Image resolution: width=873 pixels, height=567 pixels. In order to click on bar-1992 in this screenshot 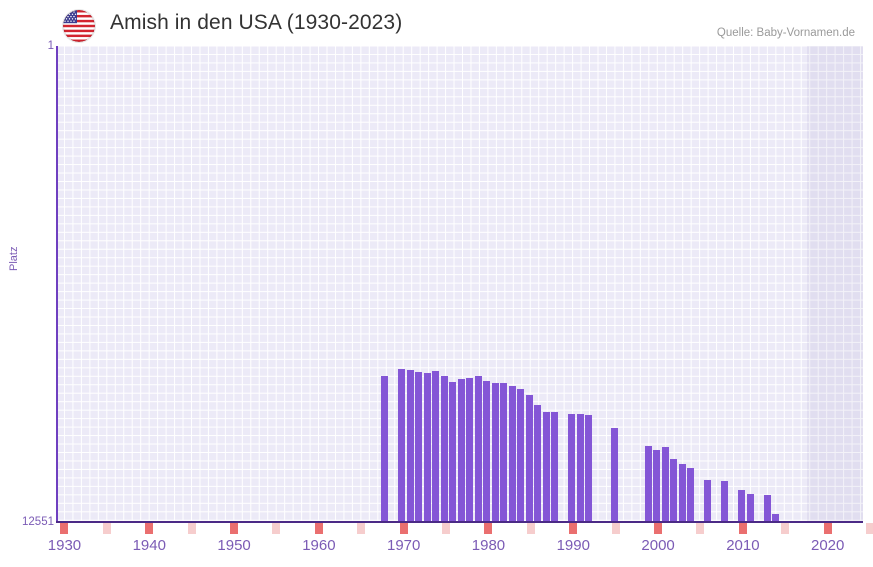, I will do `click(588, 468)`.